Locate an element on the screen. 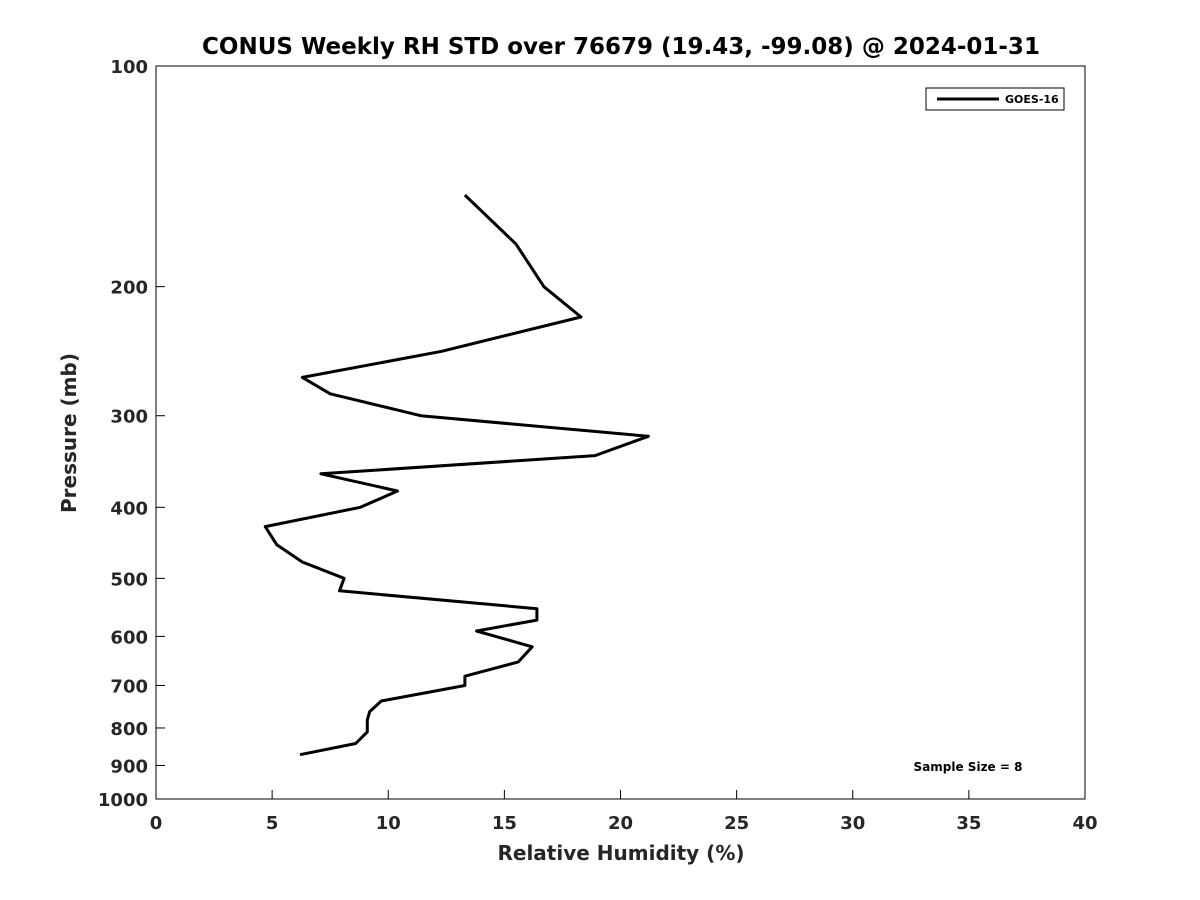 The image size is (1200, 900). x-tick-label: 10 is located at coordinates (388, 823).